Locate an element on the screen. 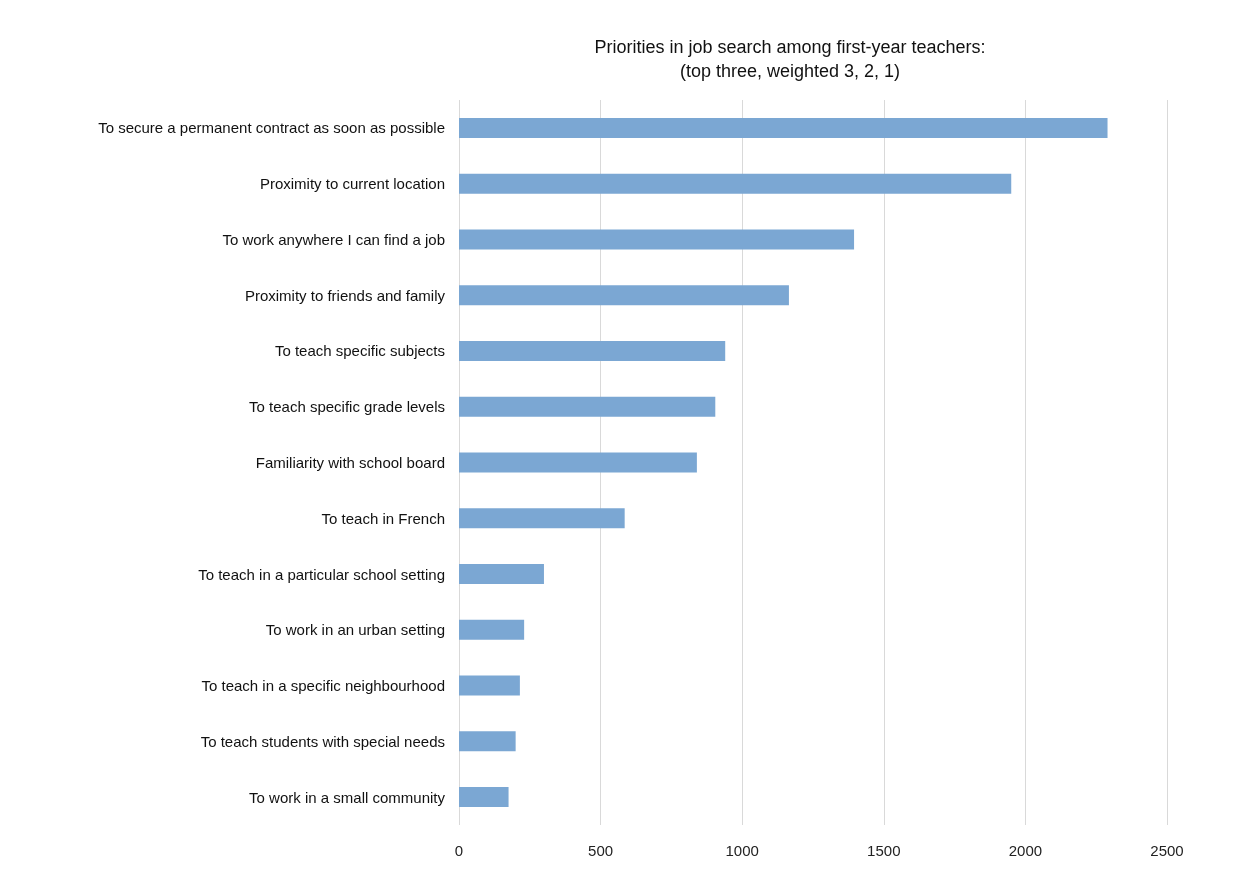 This screenshot has width=1251, height=880. y-tick-label: To teach specific subjects is located at coordinates (359, 351).